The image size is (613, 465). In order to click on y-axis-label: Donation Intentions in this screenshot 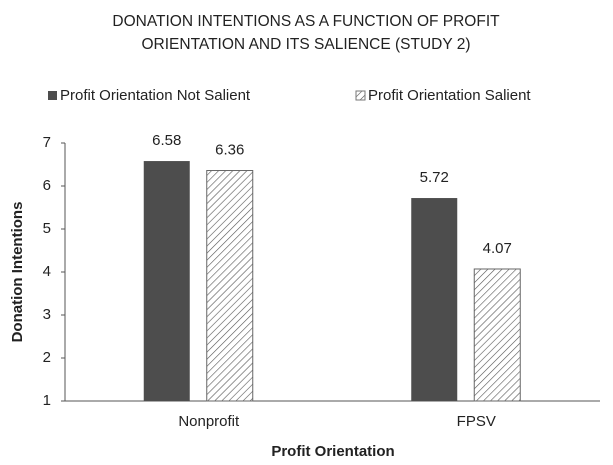, I will do `click(17, 272)`.